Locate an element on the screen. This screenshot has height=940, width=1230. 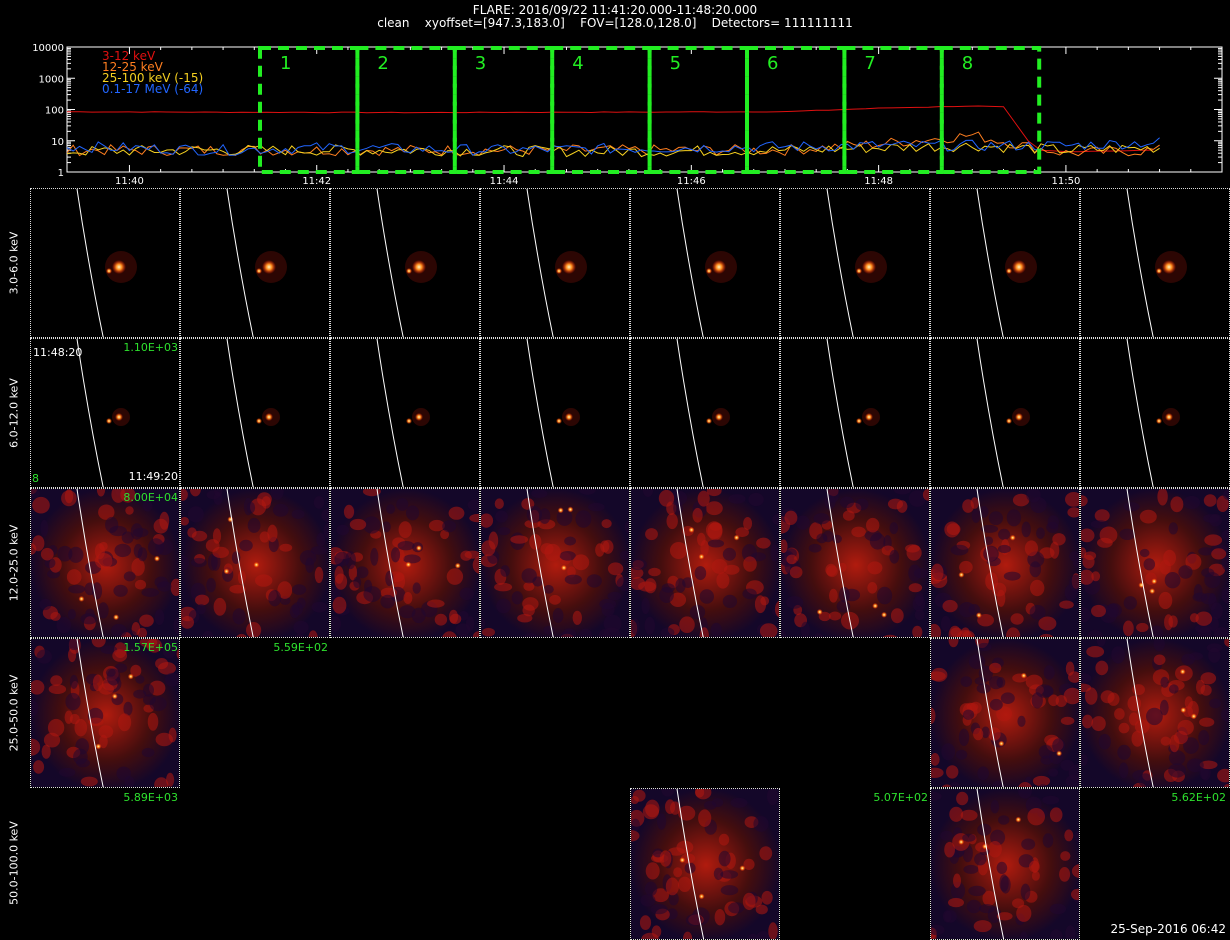
legend-entry: 3-12 keV is located at coordinates (129, 56).